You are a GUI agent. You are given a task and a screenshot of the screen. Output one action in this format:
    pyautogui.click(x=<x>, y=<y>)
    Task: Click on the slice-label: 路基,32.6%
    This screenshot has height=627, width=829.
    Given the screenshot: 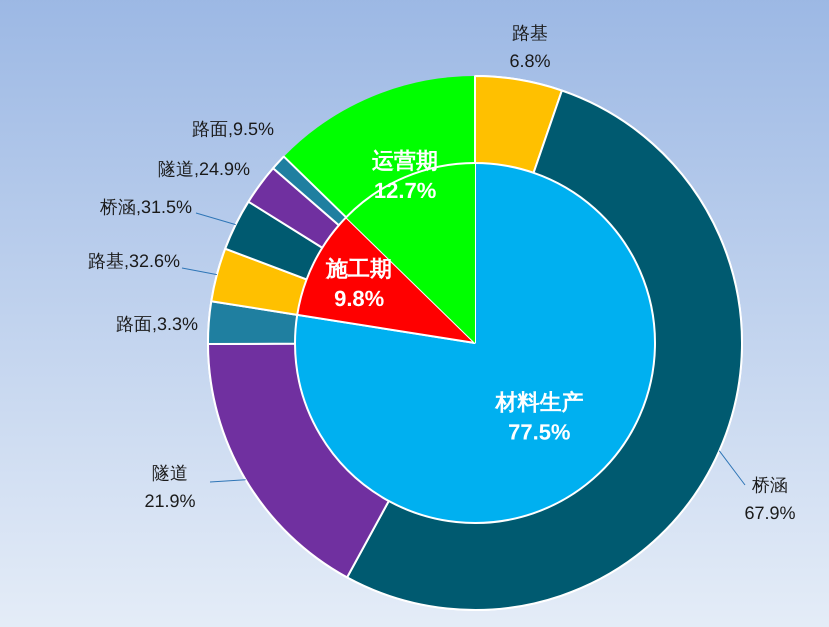 What is the action you would take?
    pyautogui.click(x=134, y=260)
    